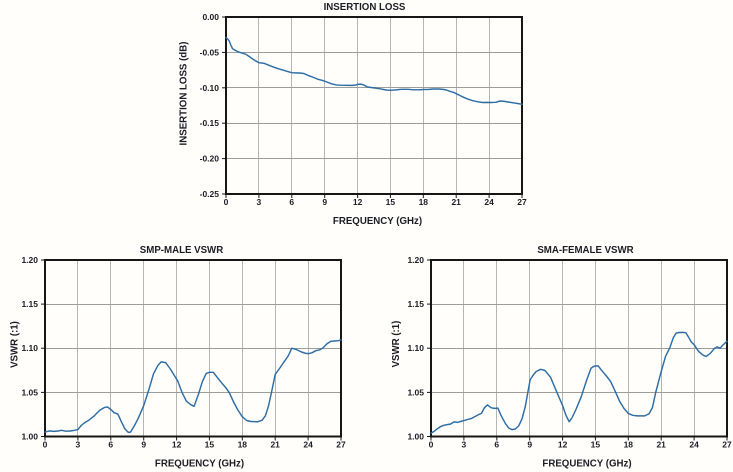 This screenshot has height=472, width=733. What do you see at coordinates (184, 94) in the screenshot?
I see `svg-text: INSERTION LOSS (dB)` at bounding box center [184, 94].